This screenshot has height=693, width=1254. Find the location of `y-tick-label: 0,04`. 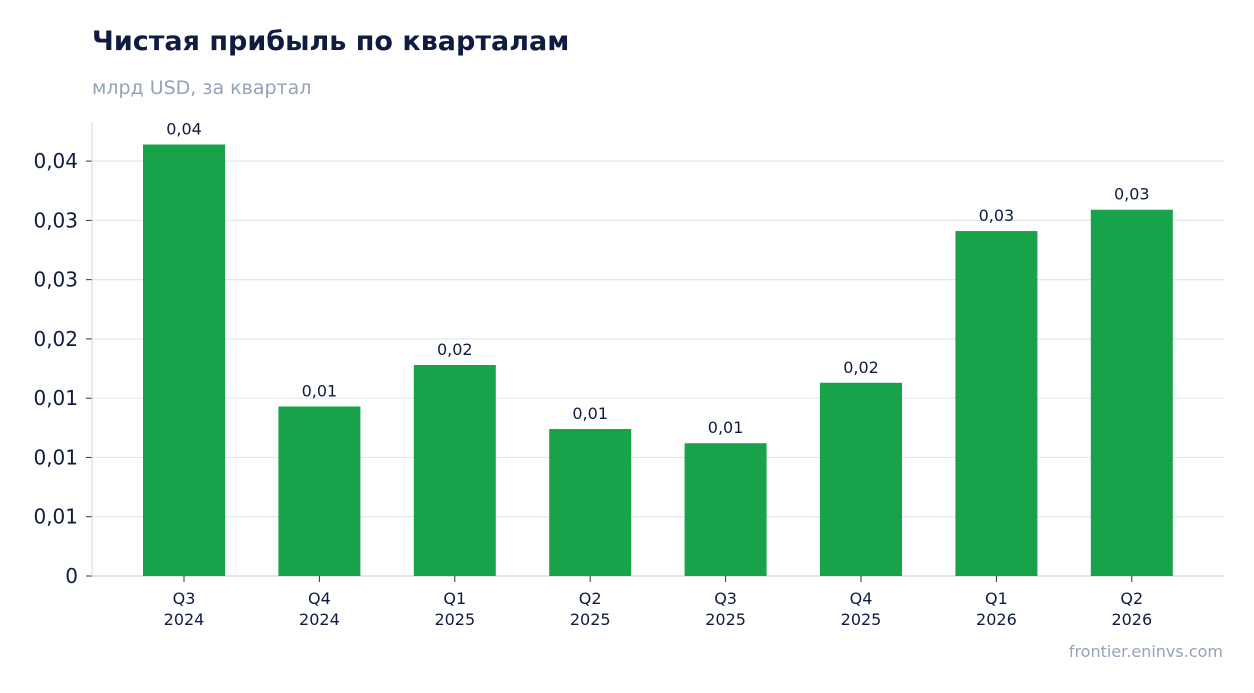

y-tick-label: 0,04 is located at coordinates (55, 161).